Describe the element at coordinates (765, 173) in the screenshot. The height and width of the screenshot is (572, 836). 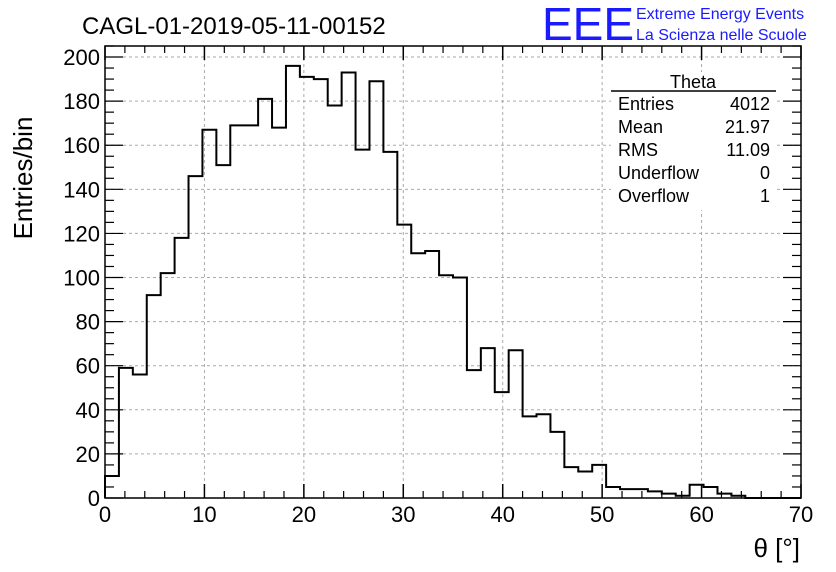
I see `stats-row-value: 0` at that location.